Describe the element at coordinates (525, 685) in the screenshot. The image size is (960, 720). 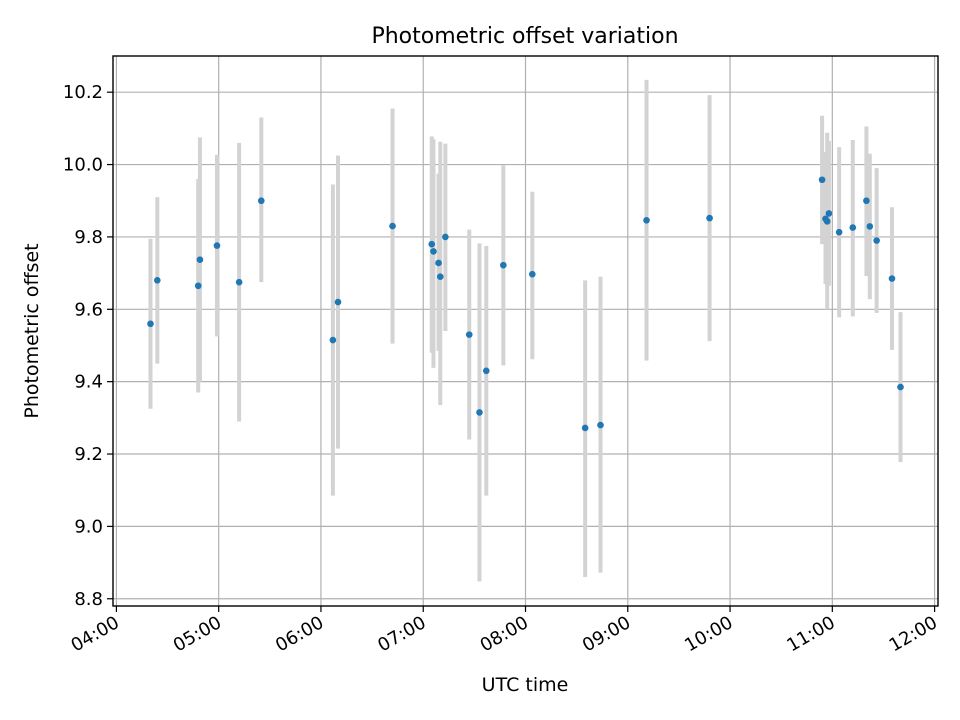
I see `x-axis-label: UTC time` at that location.